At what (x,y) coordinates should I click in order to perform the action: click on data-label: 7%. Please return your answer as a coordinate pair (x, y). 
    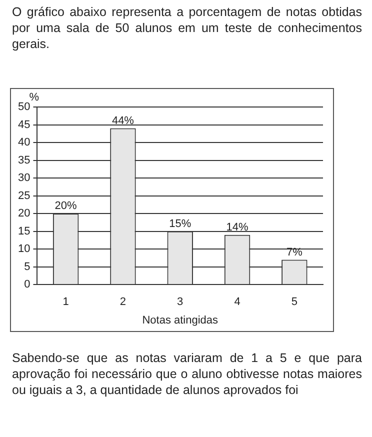
    Looking at the image, I should click on (294, 252).